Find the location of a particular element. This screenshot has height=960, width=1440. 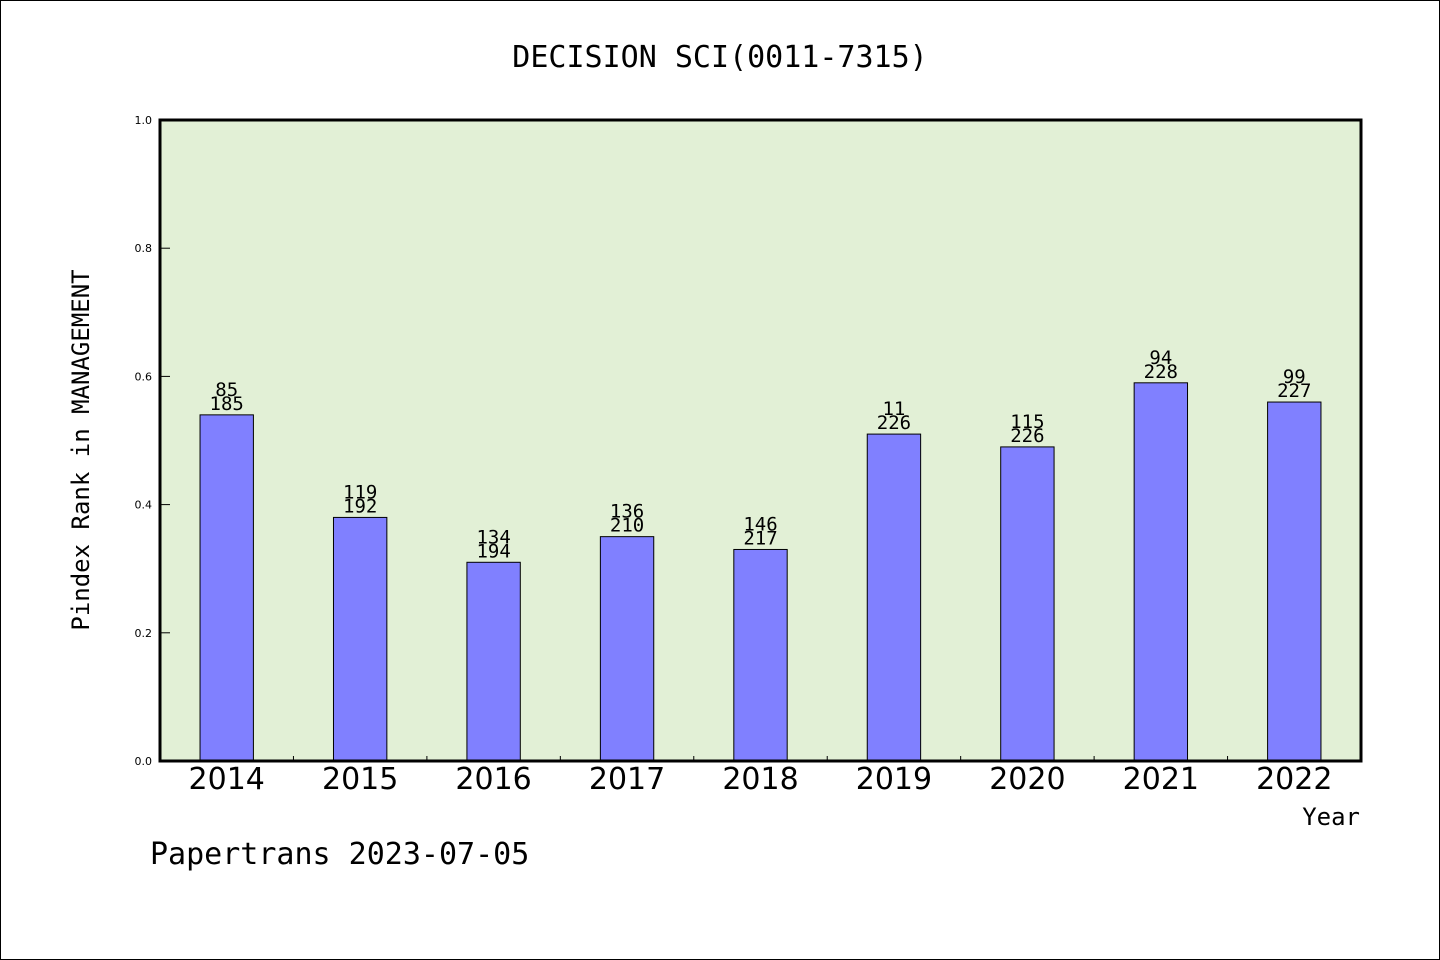

bar-total-label: 185 is located at coordinates (227, 404).